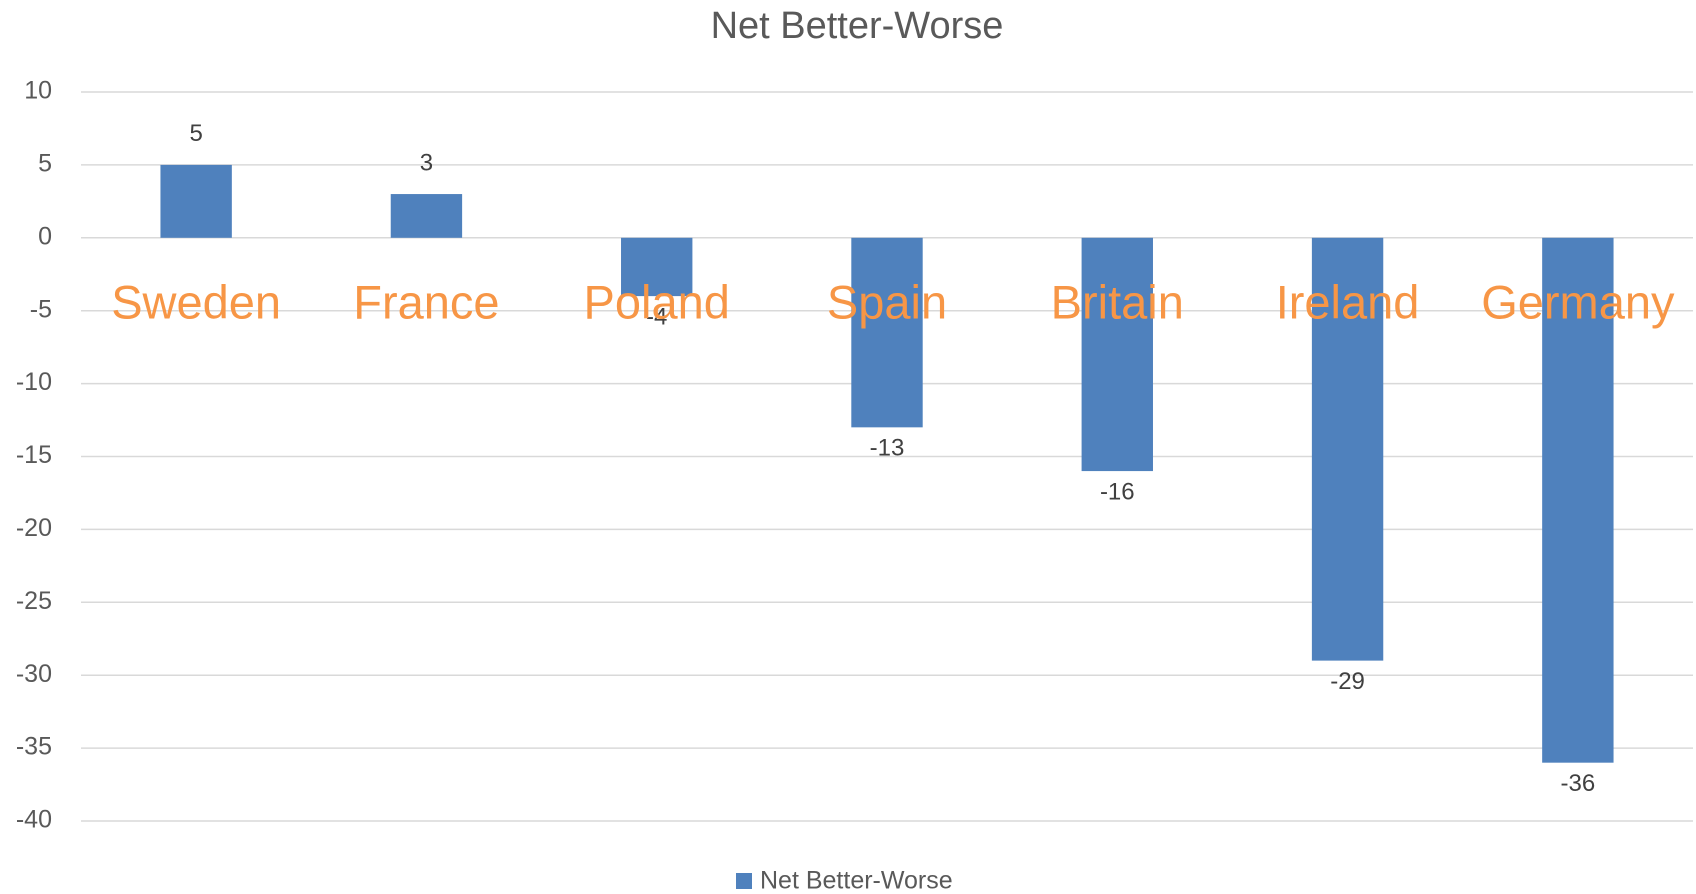  I want to click on data-label: 3, so click(426, 162).